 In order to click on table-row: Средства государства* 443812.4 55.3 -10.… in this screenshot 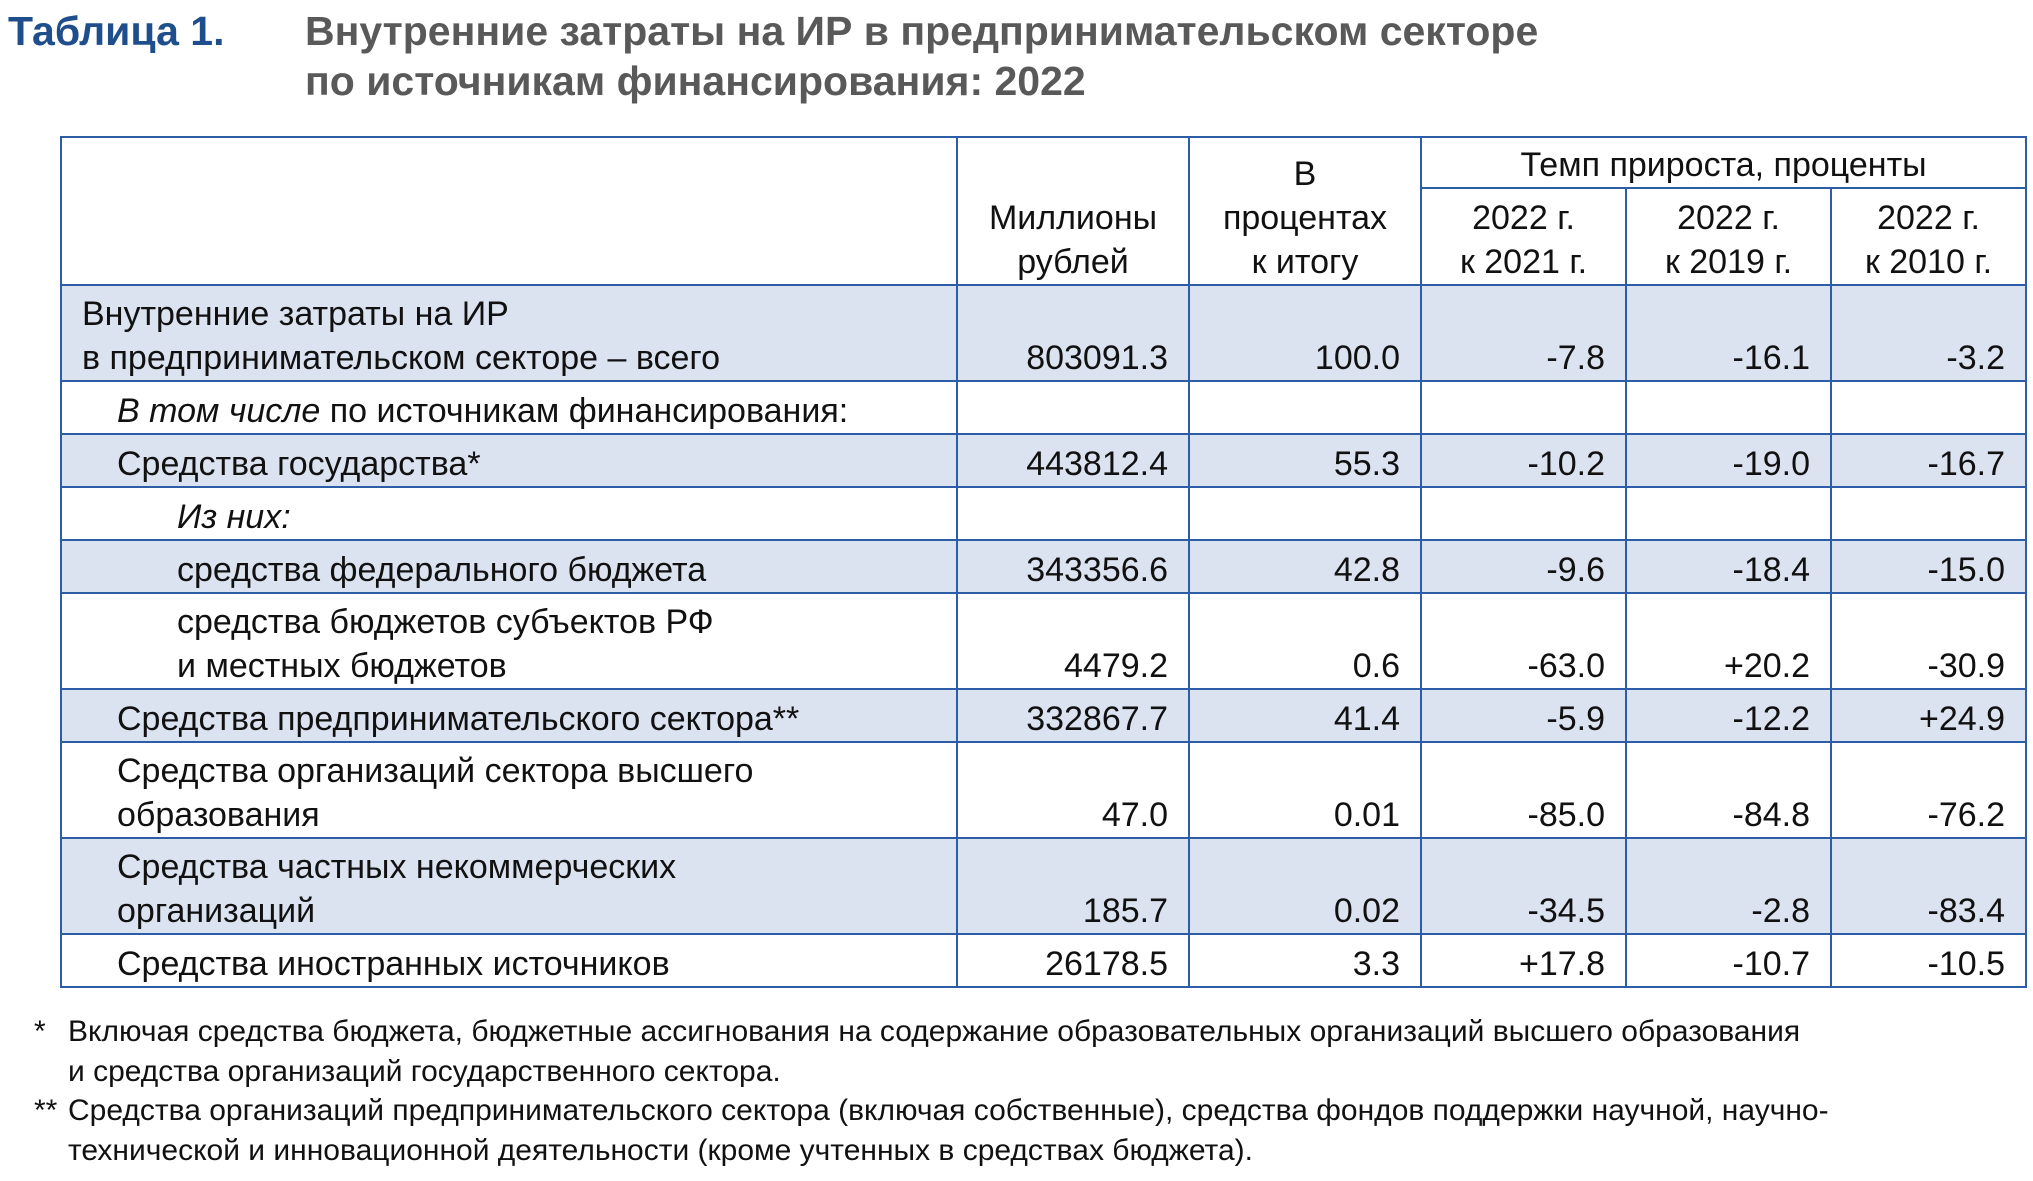, I will do `click(1044, 460)`.